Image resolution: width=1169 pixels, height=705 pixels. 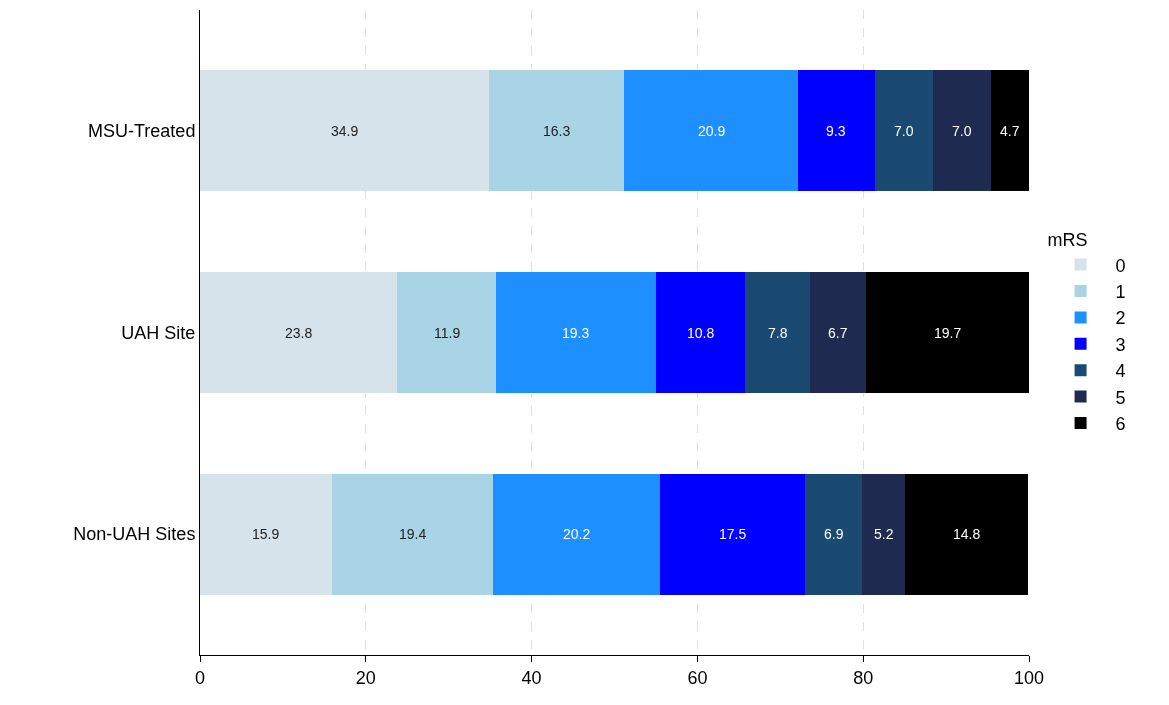 I want to click on data-label: 34.9, so click(x=345, y=131).